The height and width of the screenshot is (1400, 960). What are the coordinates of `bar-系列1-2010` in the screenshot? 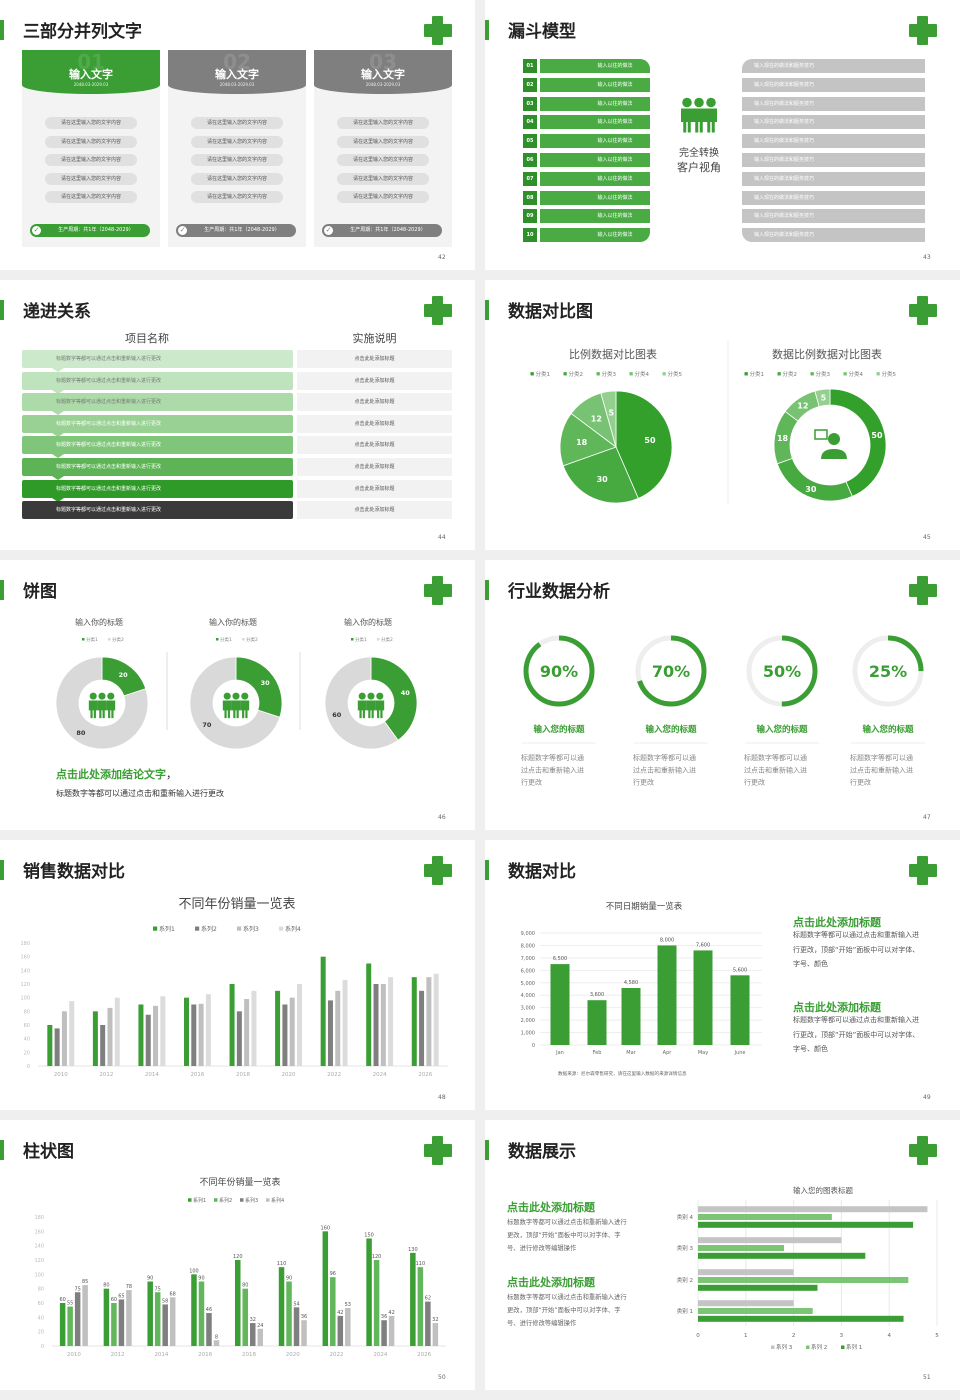 It's located at (50, 1045).